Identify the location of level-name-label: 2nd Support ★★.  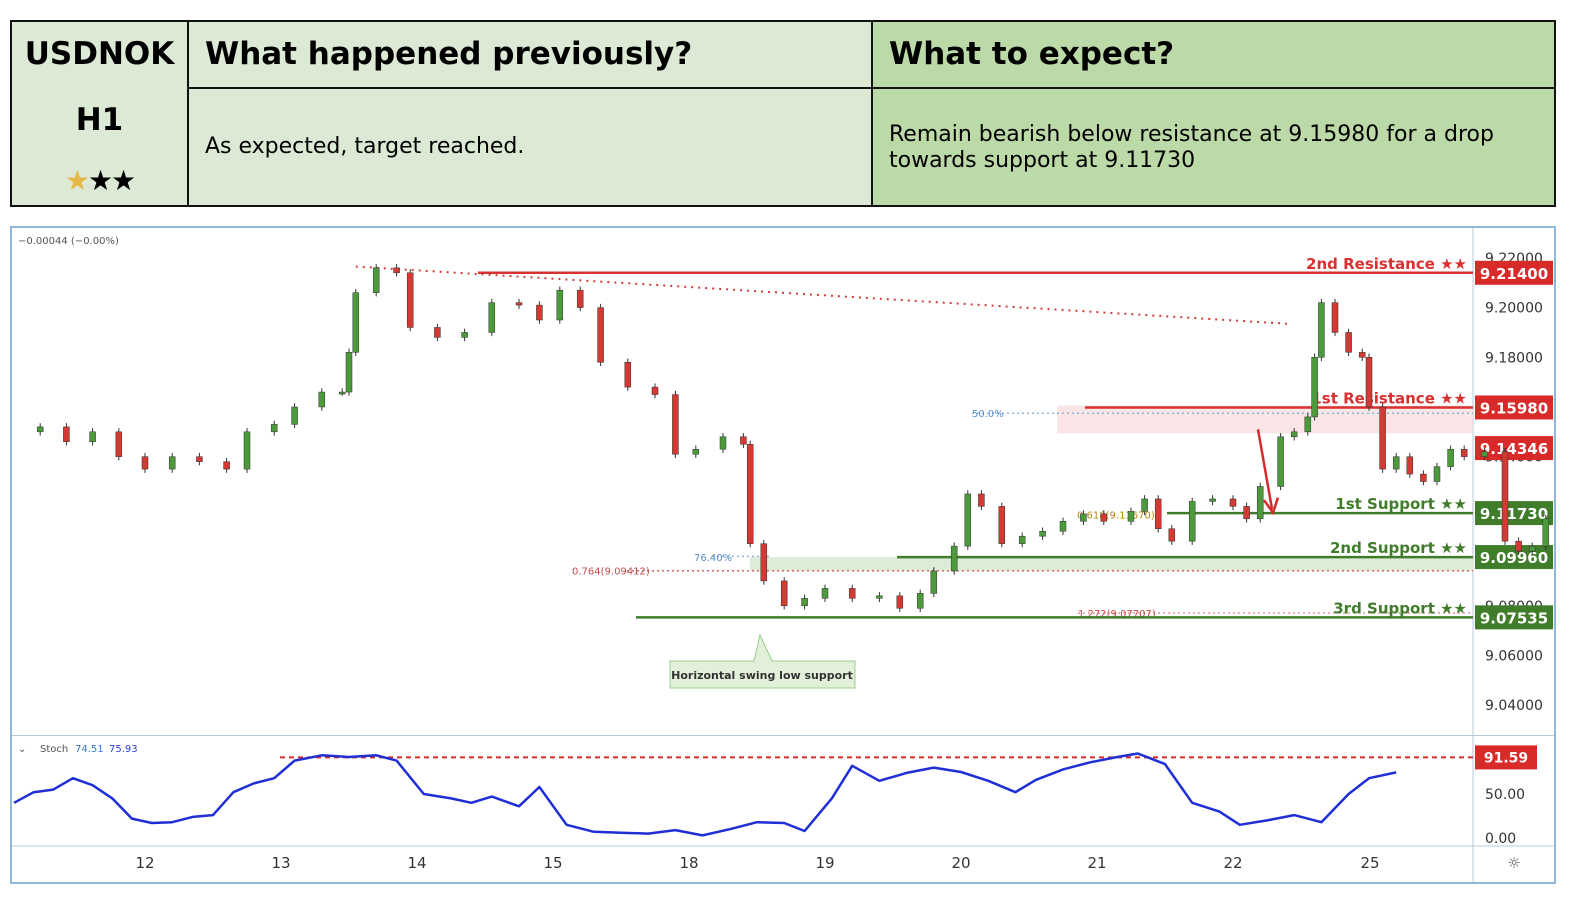
(1398, 548).